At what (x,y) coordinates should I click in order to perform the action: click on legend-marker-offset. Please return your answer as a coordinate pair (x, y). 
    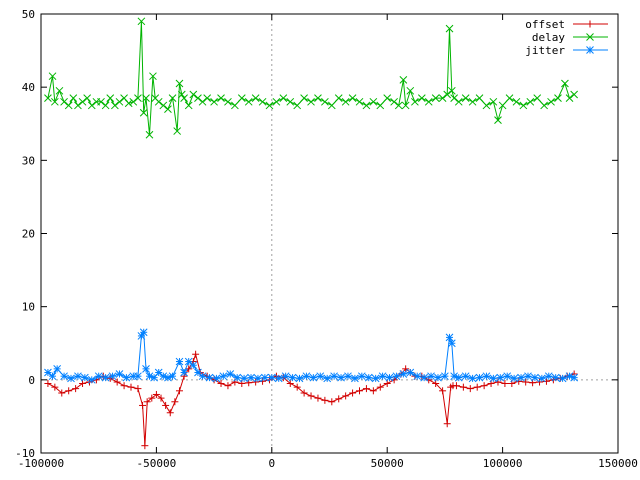
    Looking at the image, I should click on (590, 24).